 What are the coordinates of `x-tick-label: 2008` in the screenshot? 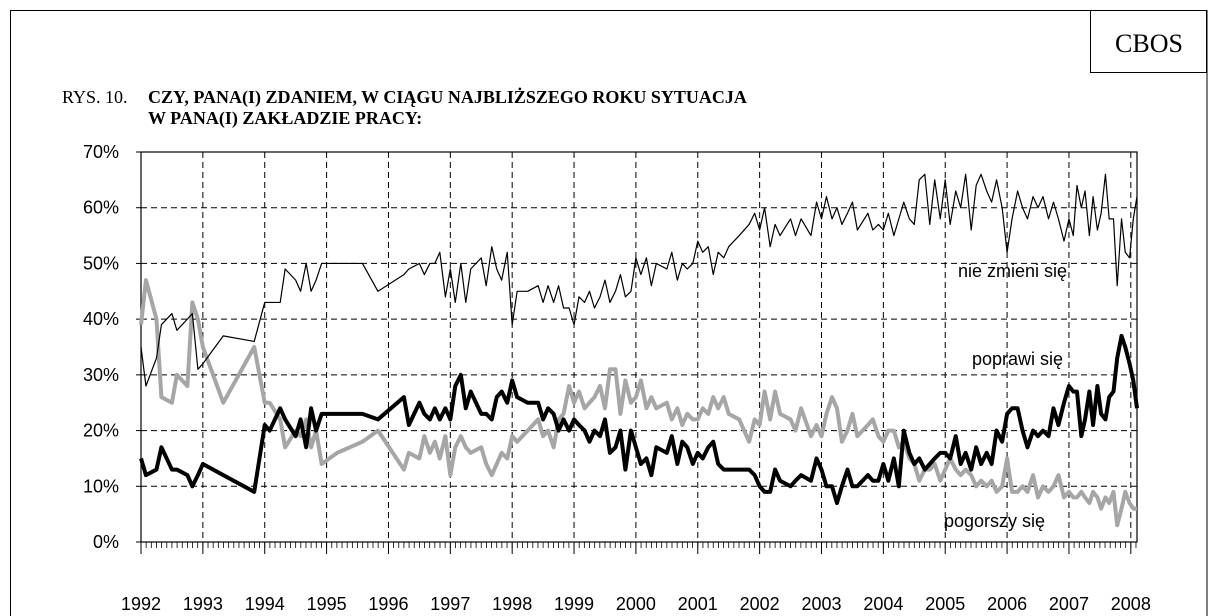 It's located at (1131, 604).